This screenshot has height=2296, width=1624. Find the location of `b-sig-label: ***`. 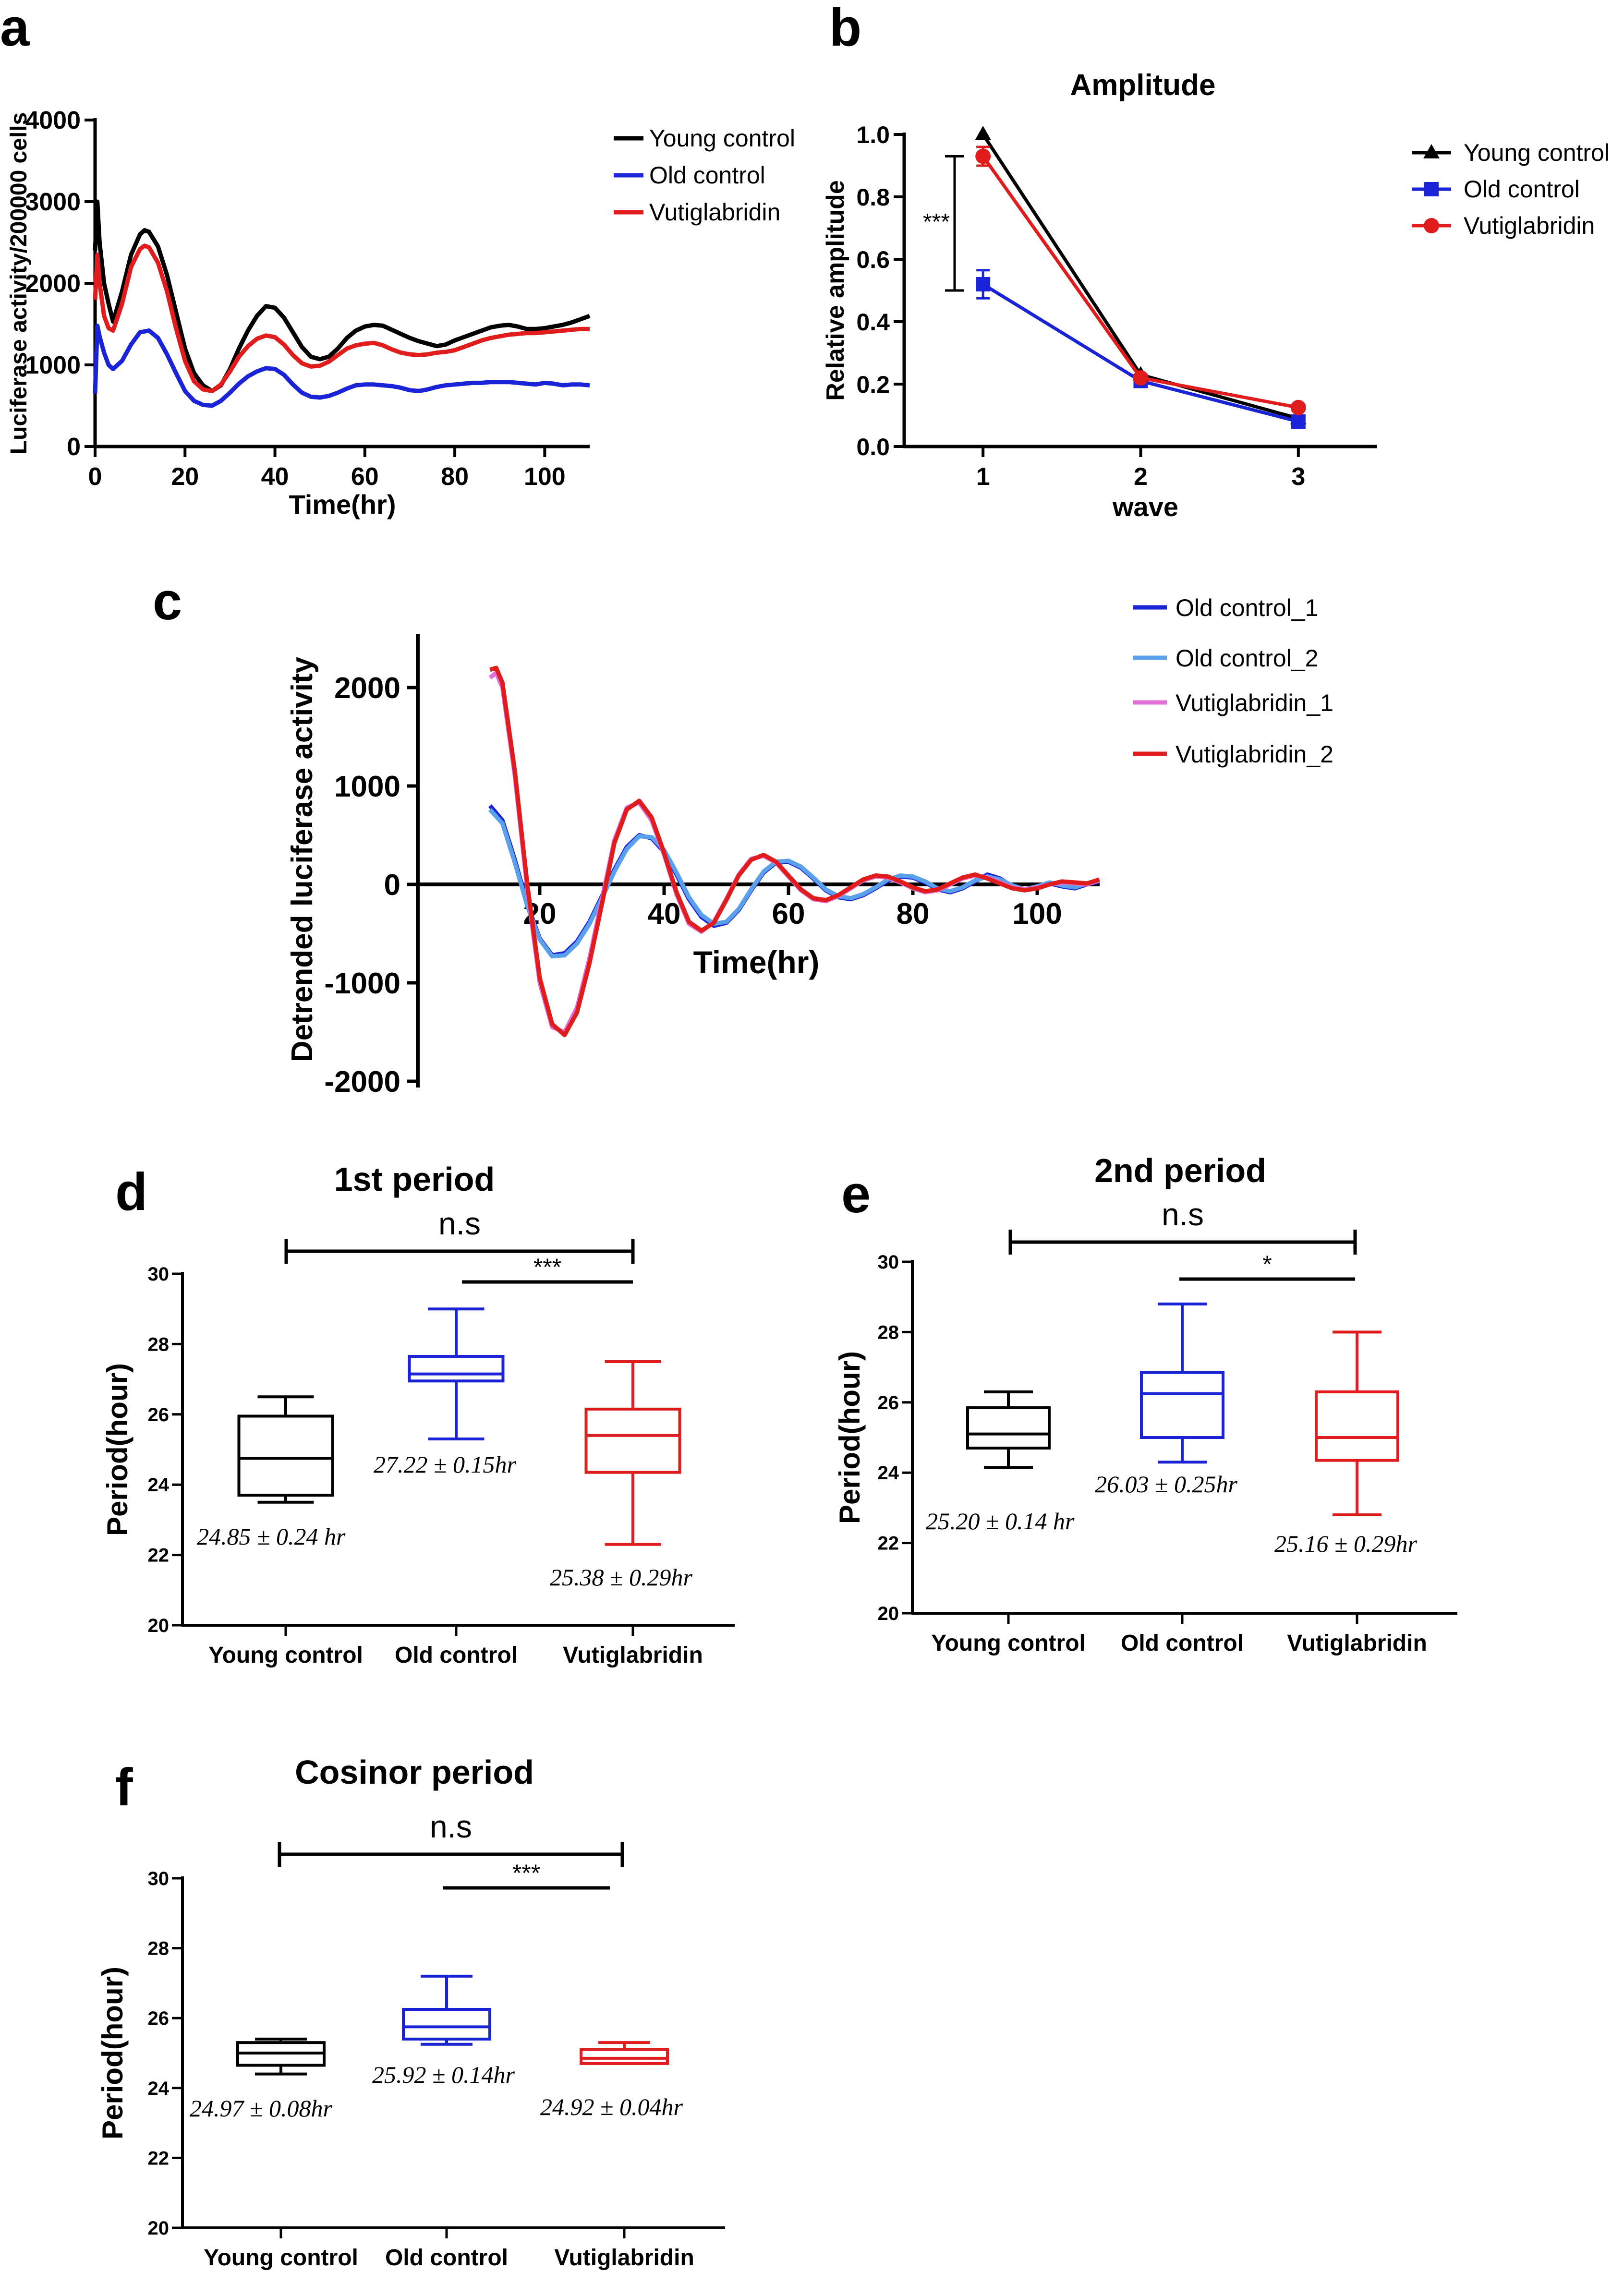

b-sig-label: *** is located at coordinates (936, 222).